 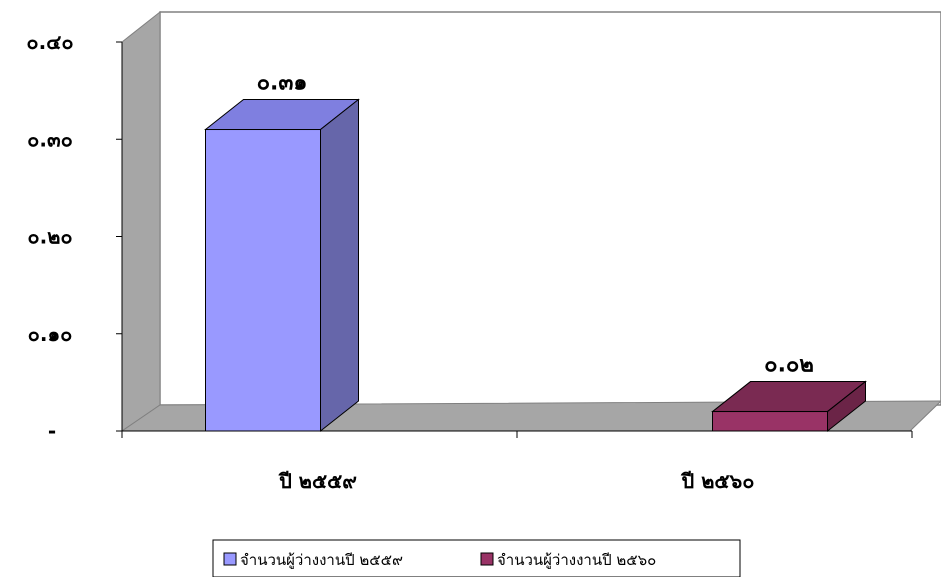 I want to click on data-label-2: ๐.๐๒, so click(x=789, y=365).